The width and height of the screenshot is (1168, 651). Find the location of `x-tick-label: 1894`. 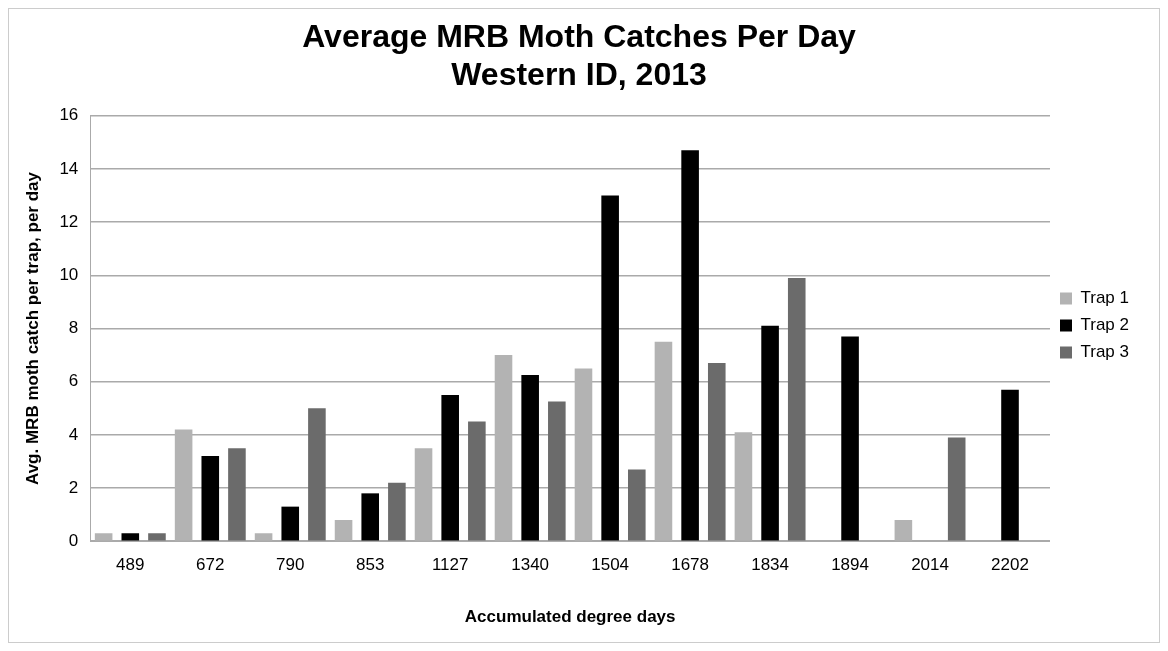

x-tick-label: 1894 is located at coordinates (850, 565).